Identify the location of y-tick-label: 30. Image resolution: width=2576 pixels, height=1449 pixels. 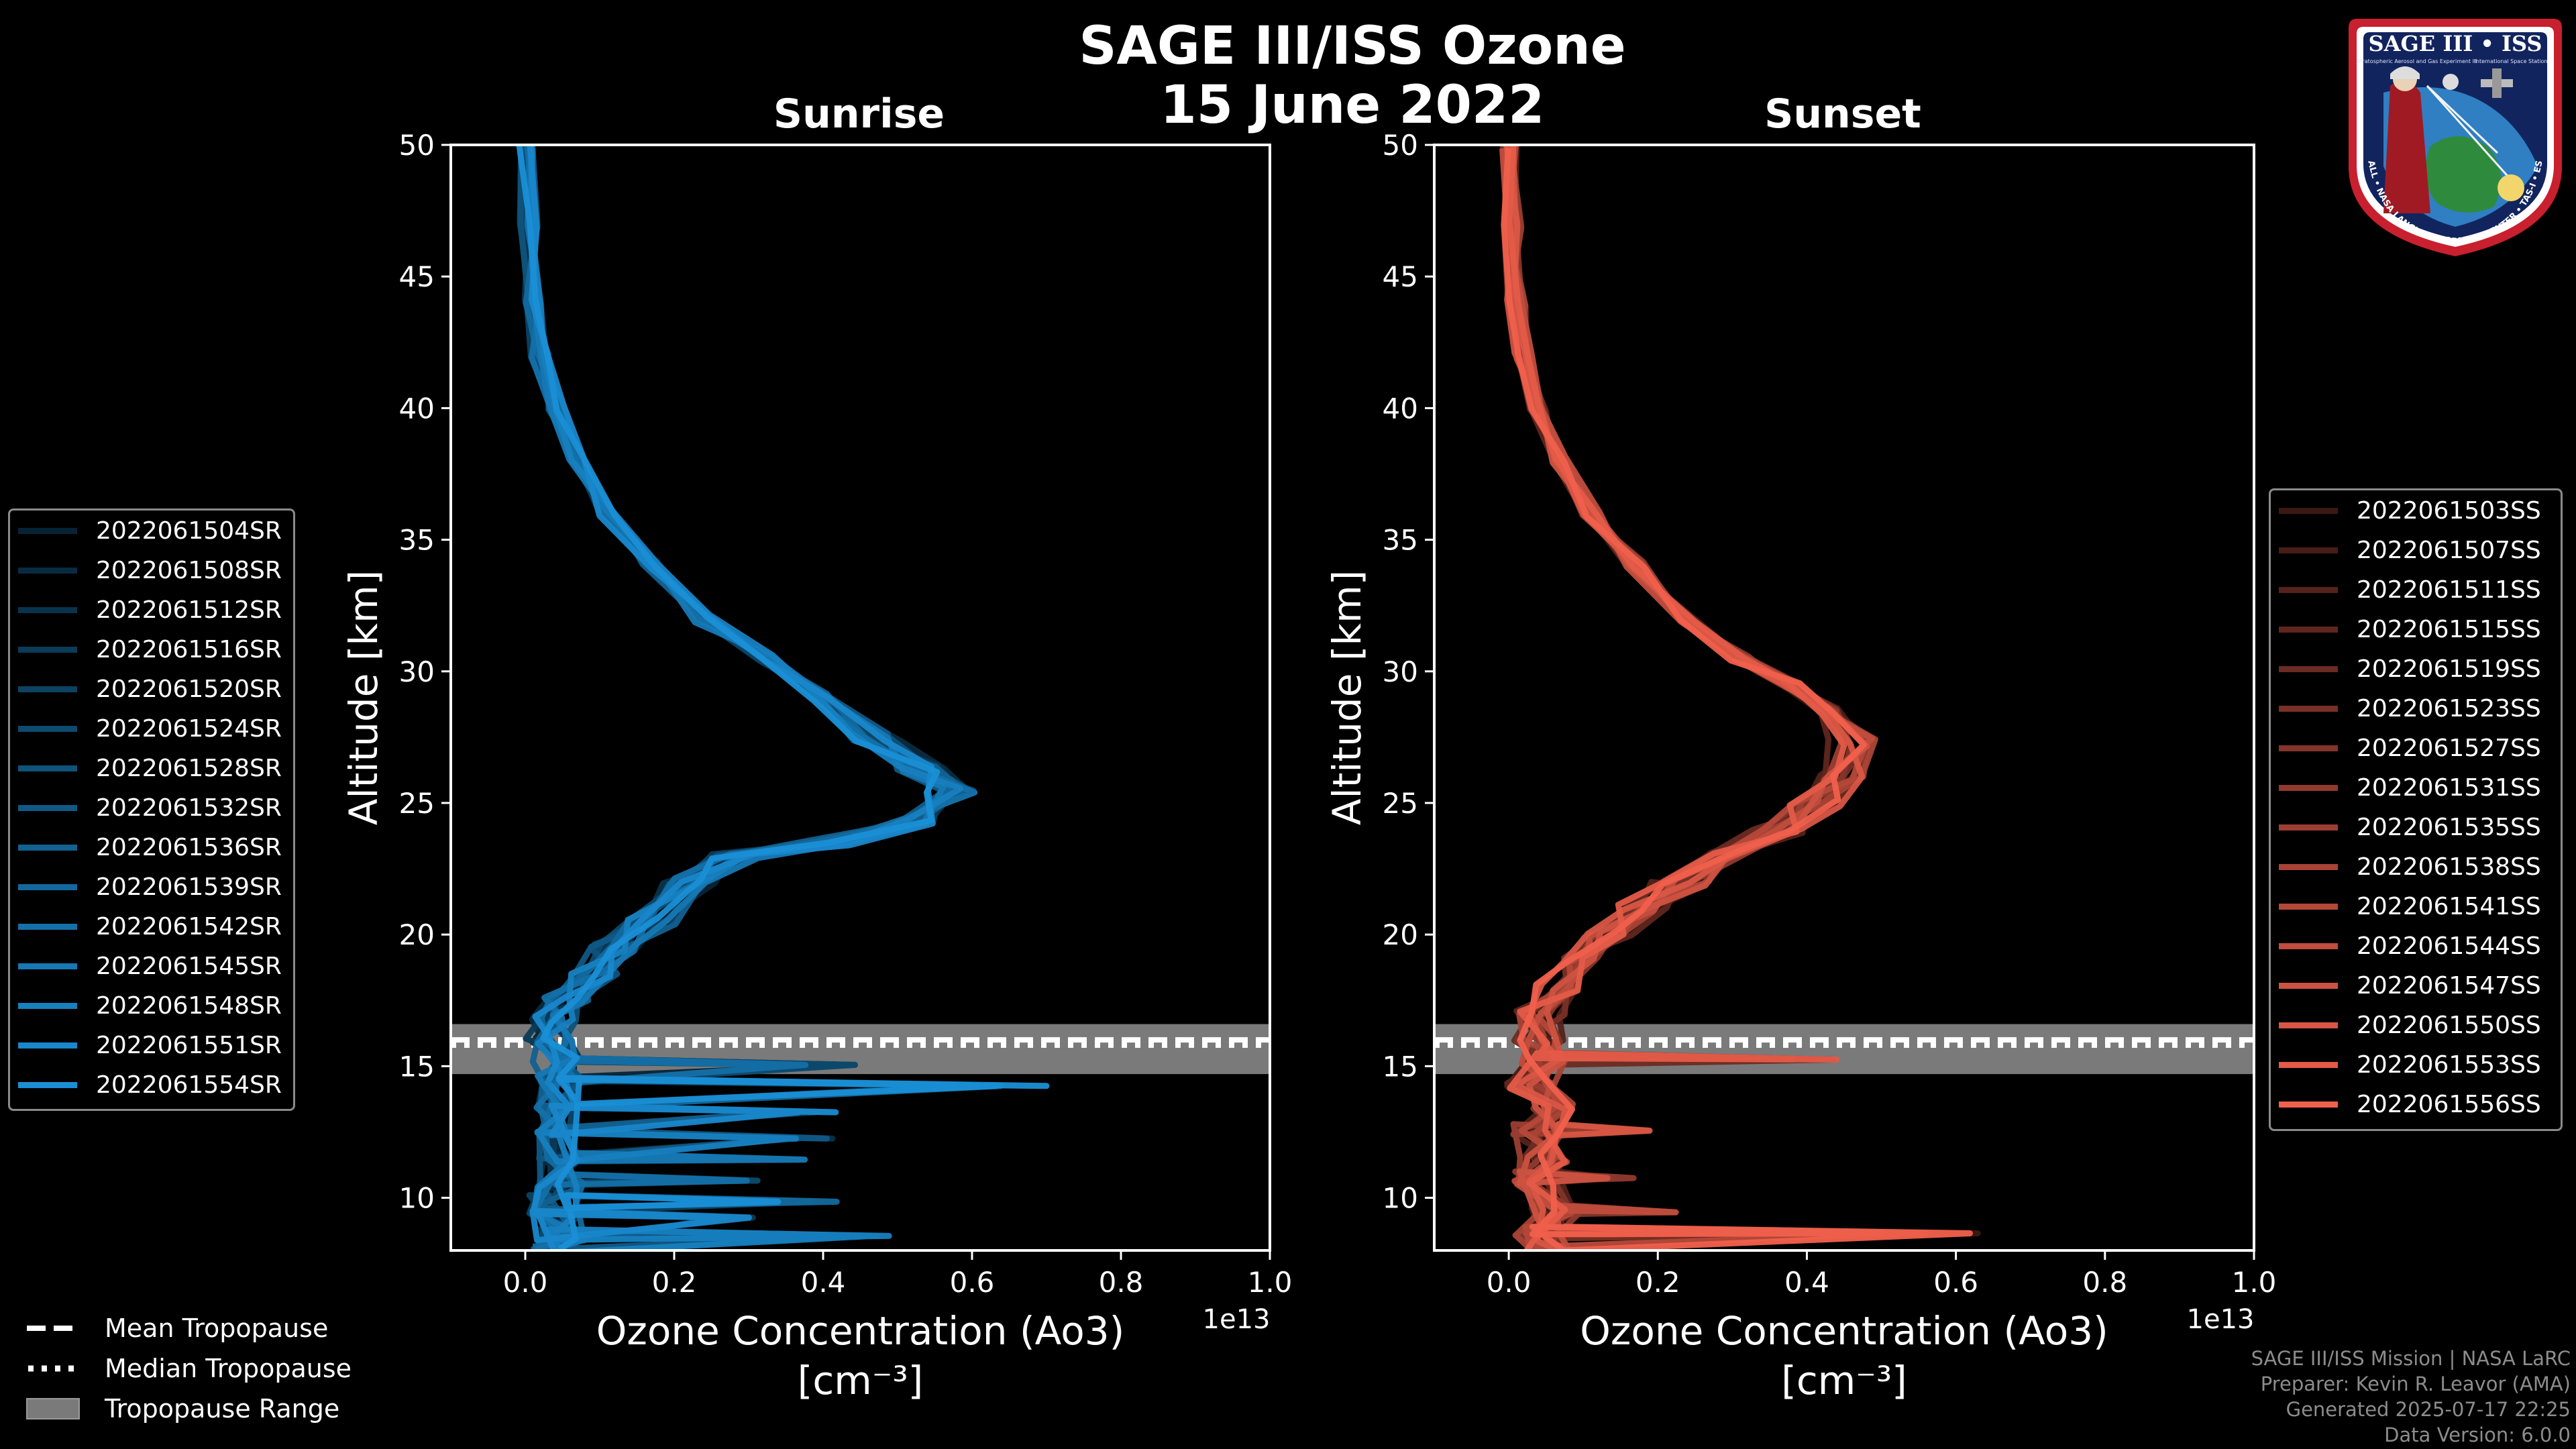
(417, 671).